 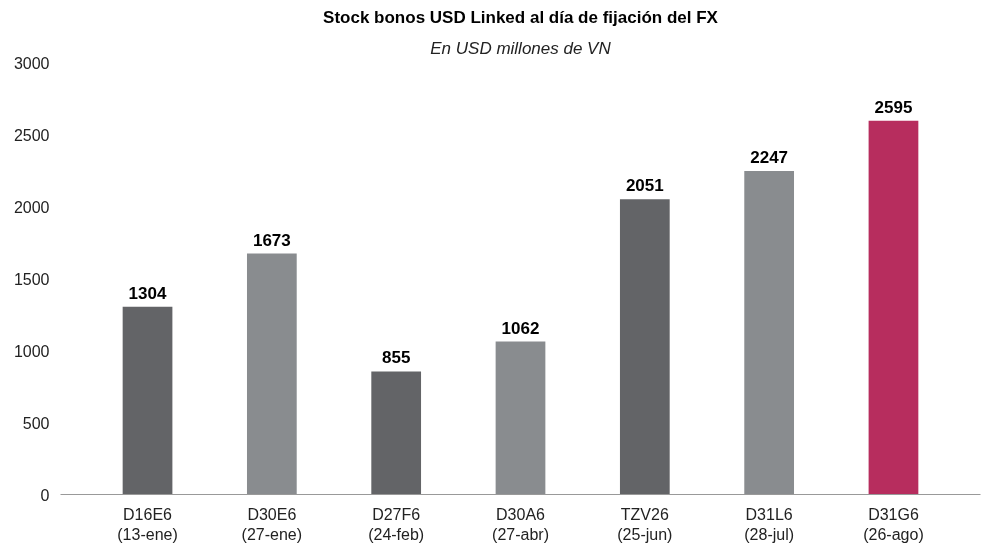 I want to click on y-tick-label: 0, so click(x=45, y=495).